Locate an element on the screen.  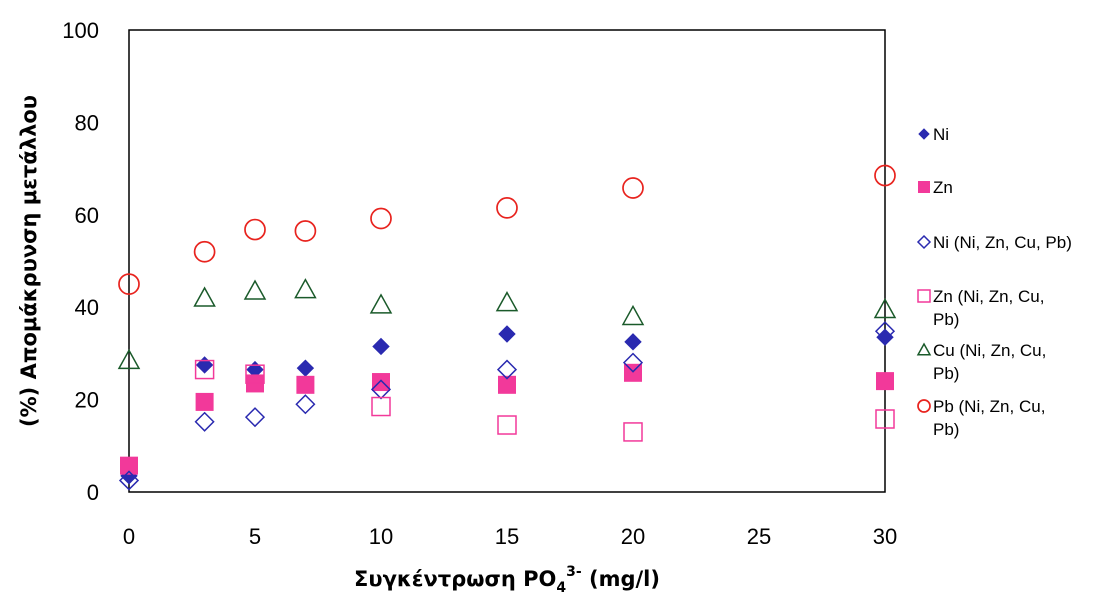
x-tick-label: 30 is located at coordinates (885, 536).